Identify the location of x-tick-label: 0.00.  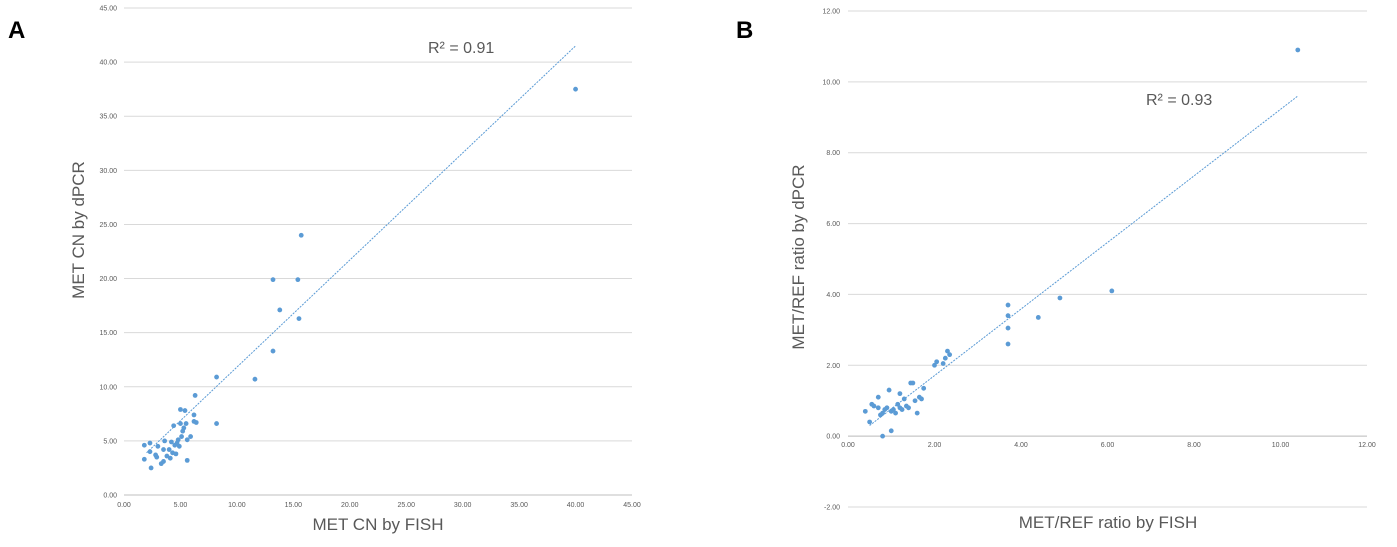
(124, 505).